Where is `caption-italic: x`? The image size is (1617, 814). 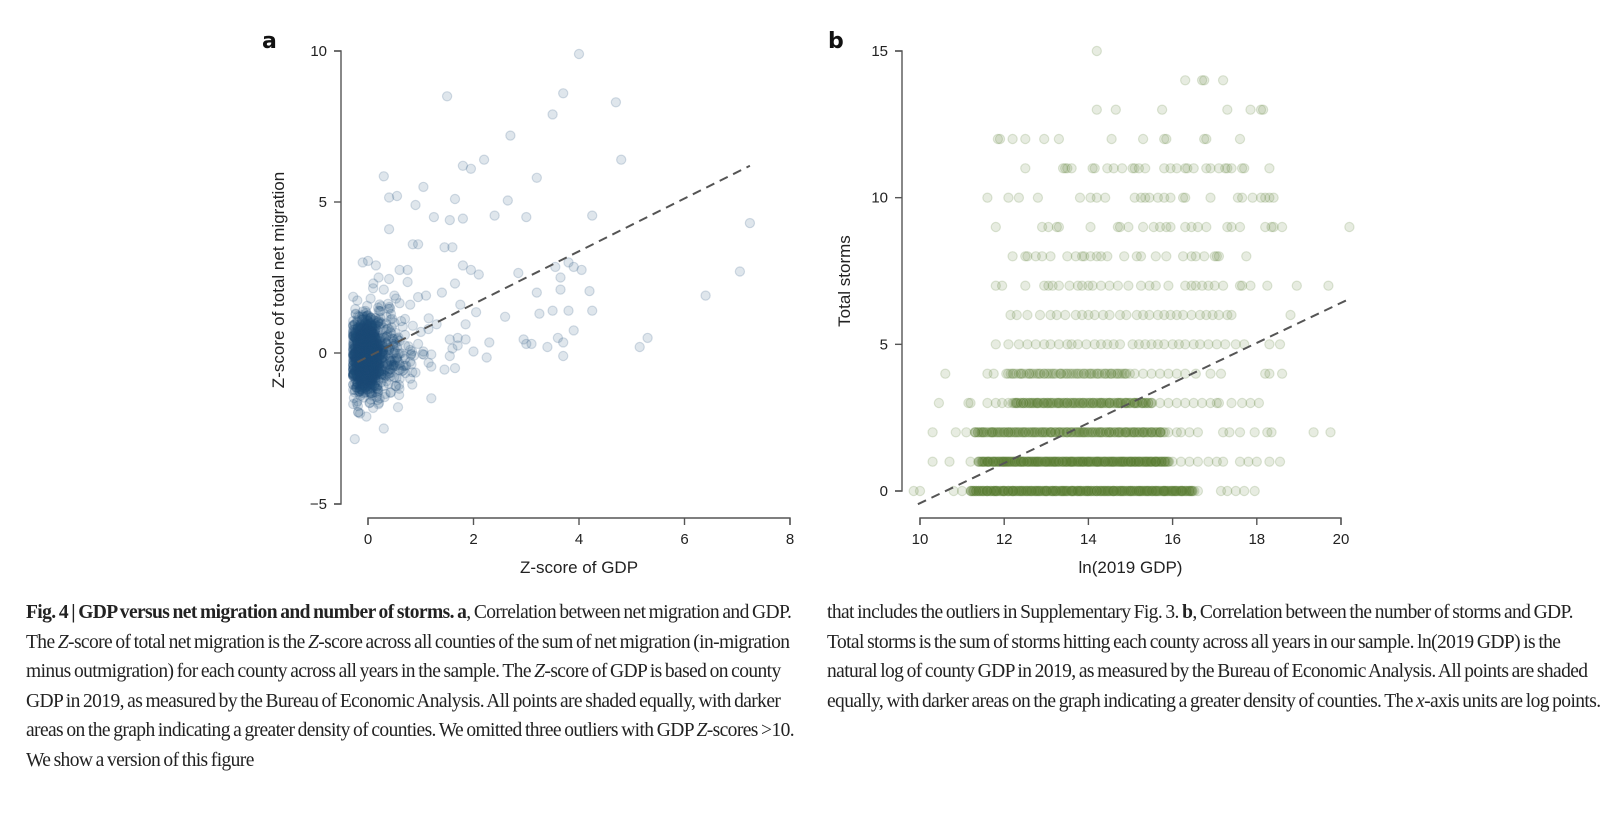 caption-italic: x is located at coordinates (1420, 701).